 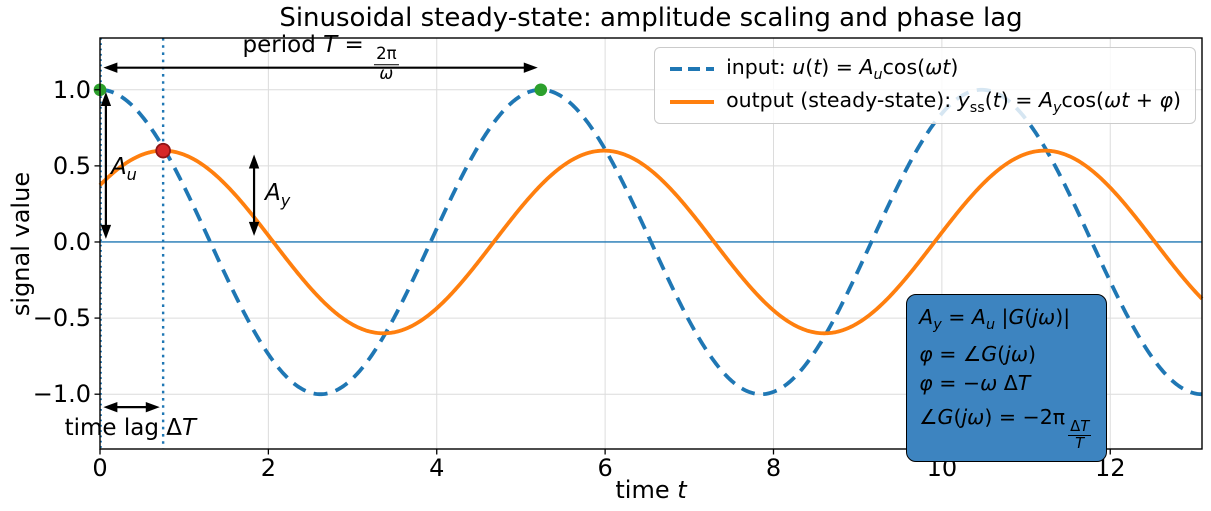 What do you see at coordinates (605, 468) in the screenshot?
I see `x-tick-label: 6` at bounding box center [605, 468].